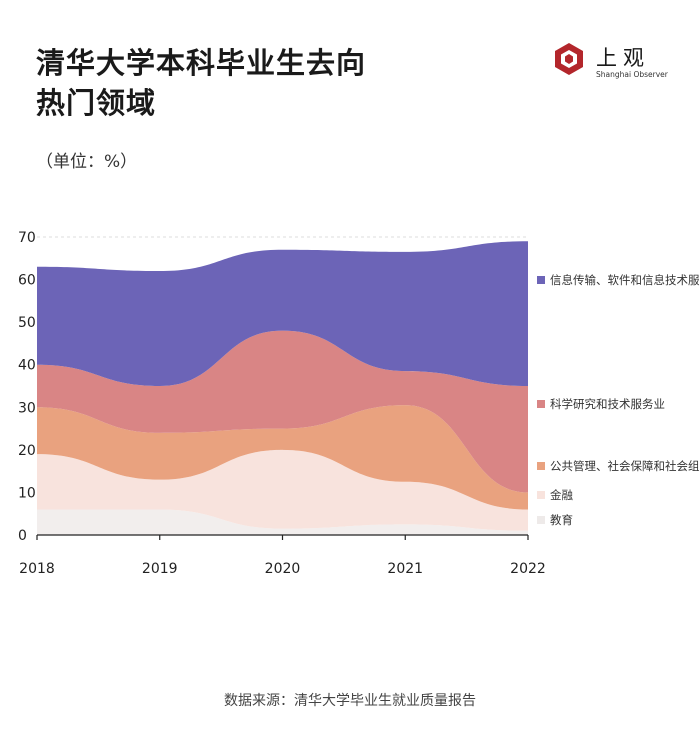 This screenshot has height=756, width=700. Describe the element at coordinates (350, 701) in the screenshot. I see `data-source: 数据来源：清华大学毕业生就业质量报告` at that location.